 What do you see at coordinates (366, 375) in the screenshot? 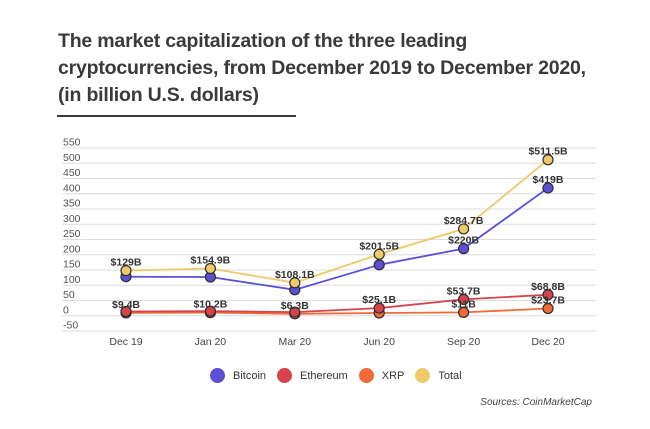
I see `legend-swatch-xrp-icon` at bounding box center [366, 375].